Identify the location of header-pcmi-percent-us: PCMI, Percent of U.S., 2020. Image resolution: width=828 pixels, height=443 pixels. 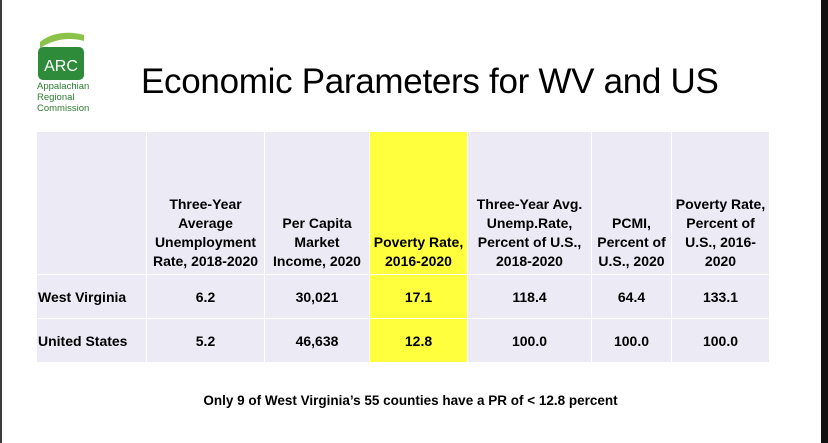
(631, 203).